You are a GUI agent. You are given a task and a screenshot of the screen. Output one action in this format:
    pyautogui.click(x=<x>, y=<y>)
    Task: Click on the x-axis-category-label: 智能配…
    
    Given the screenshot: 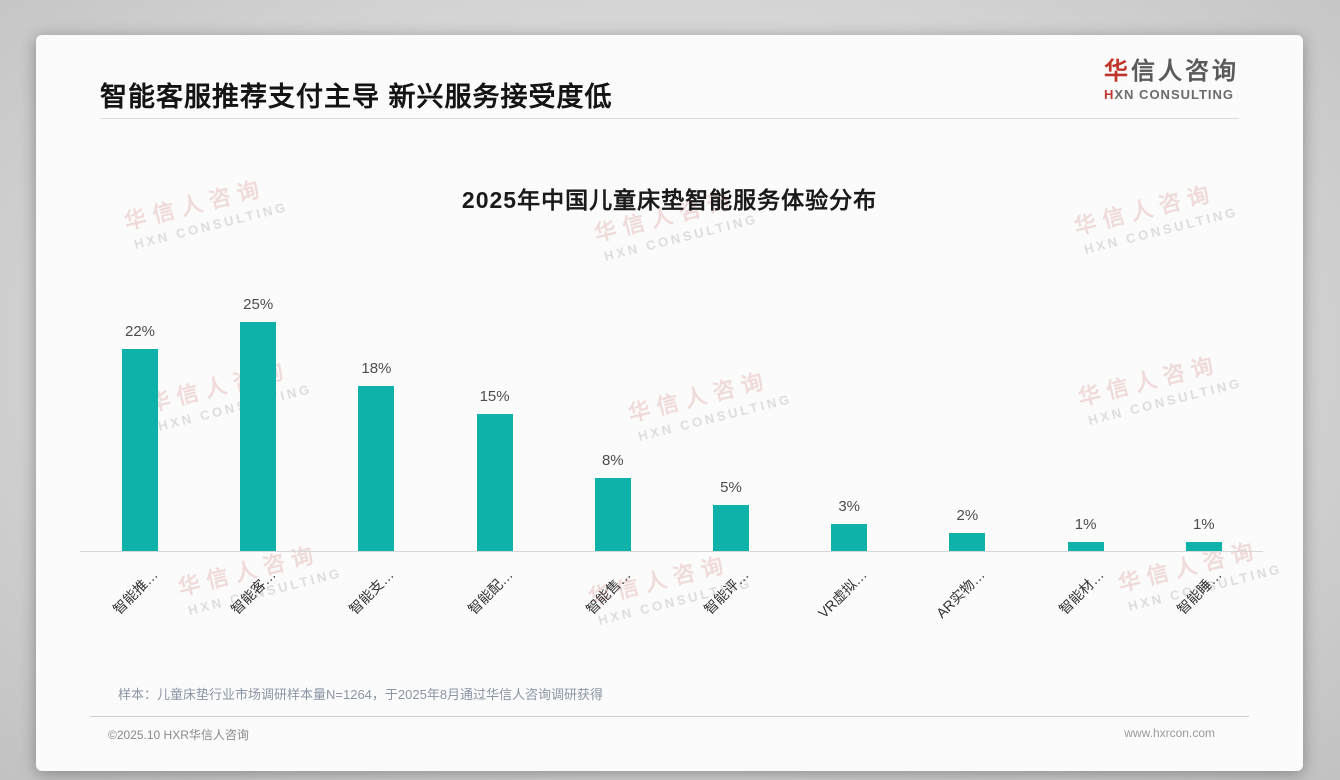 What is the action you would take?
    pyautogui.click(x=490, y=592)
    